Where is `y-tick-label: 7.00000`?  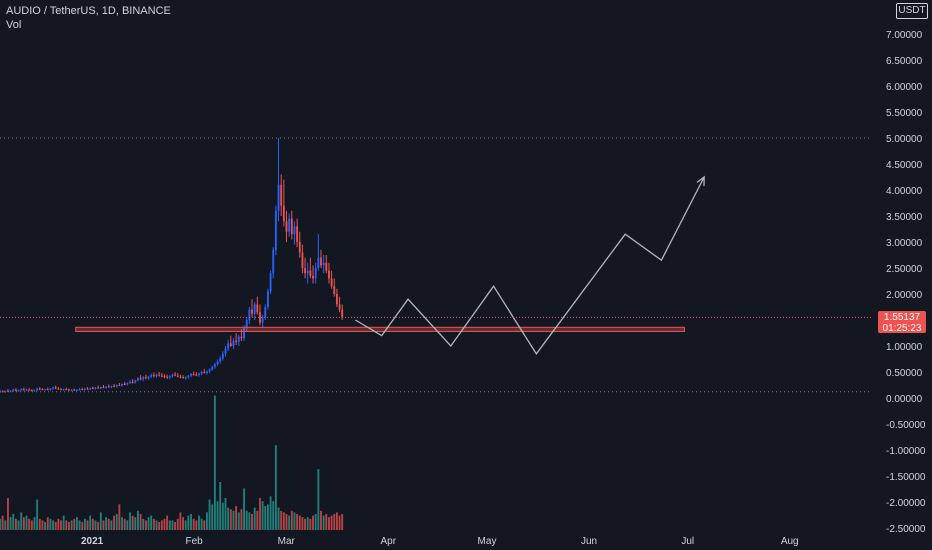
y-tick-label: 7.00000 is located at coordinates (904, 35).